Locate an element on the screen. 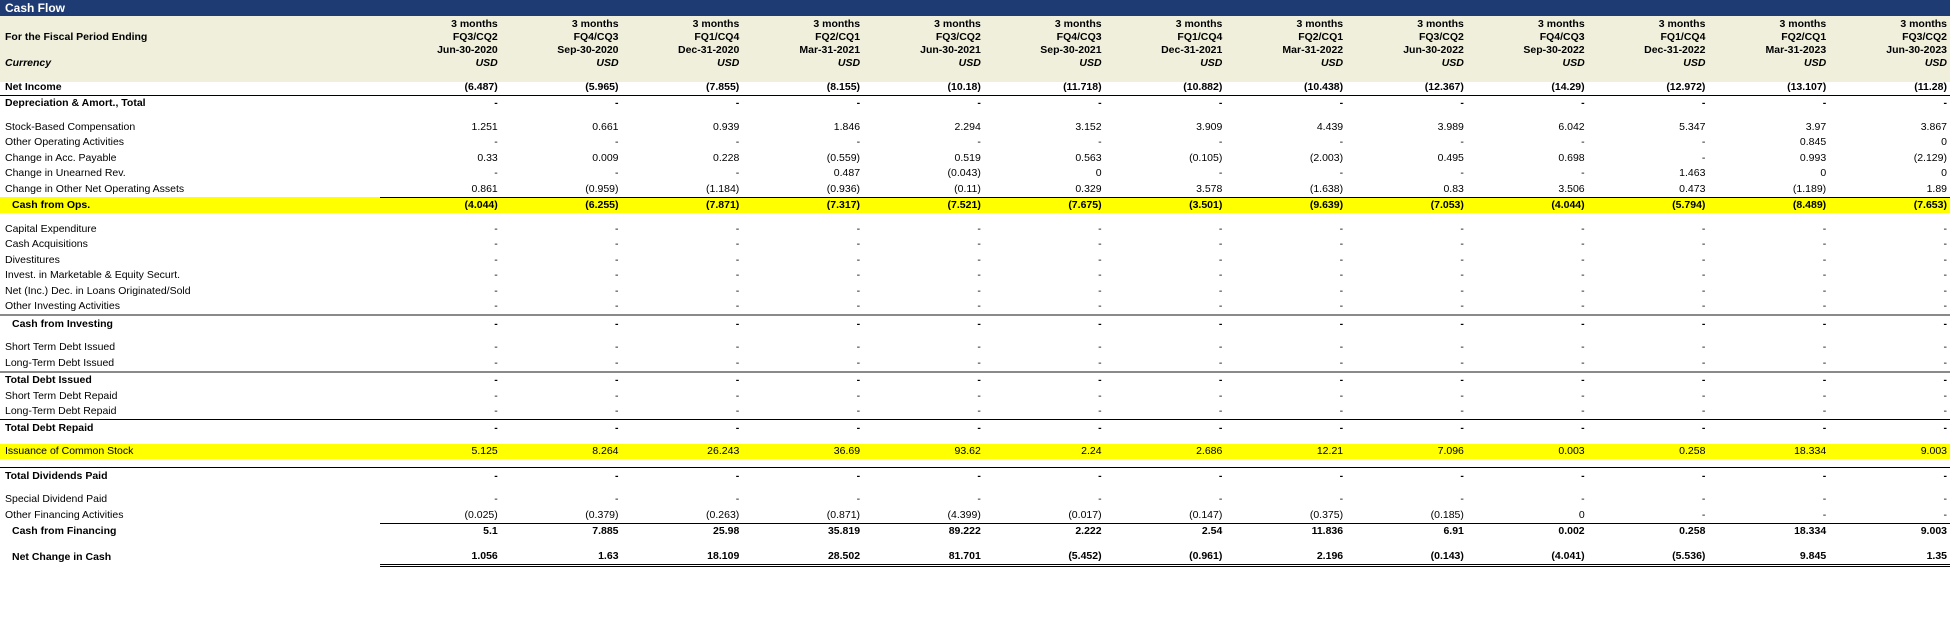  line-item-value: (10.18) is located at coordinates (923, 87).